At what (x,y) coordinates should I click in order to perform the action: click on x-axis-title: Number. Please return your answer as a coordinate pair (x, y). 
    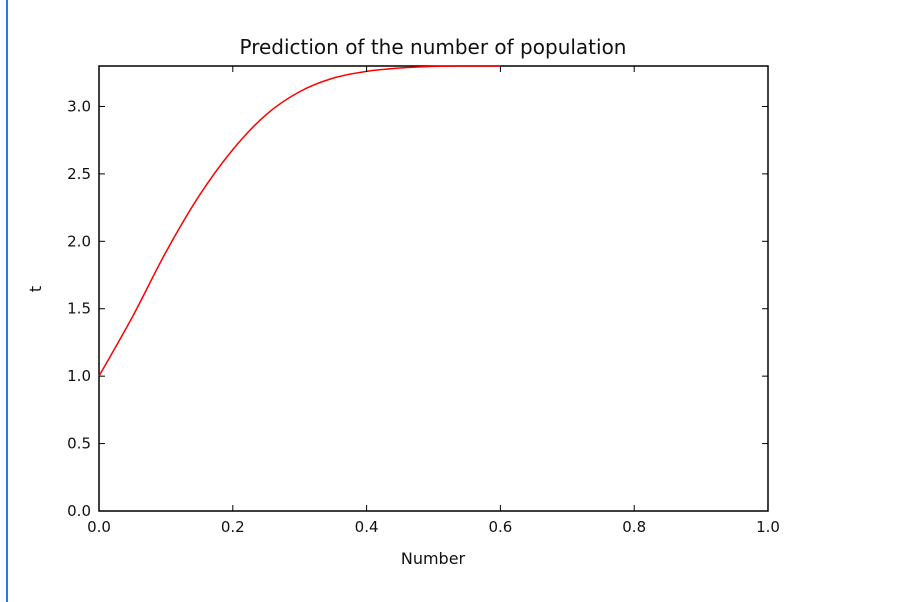
    Looking at the image, I should click on (433, 558).